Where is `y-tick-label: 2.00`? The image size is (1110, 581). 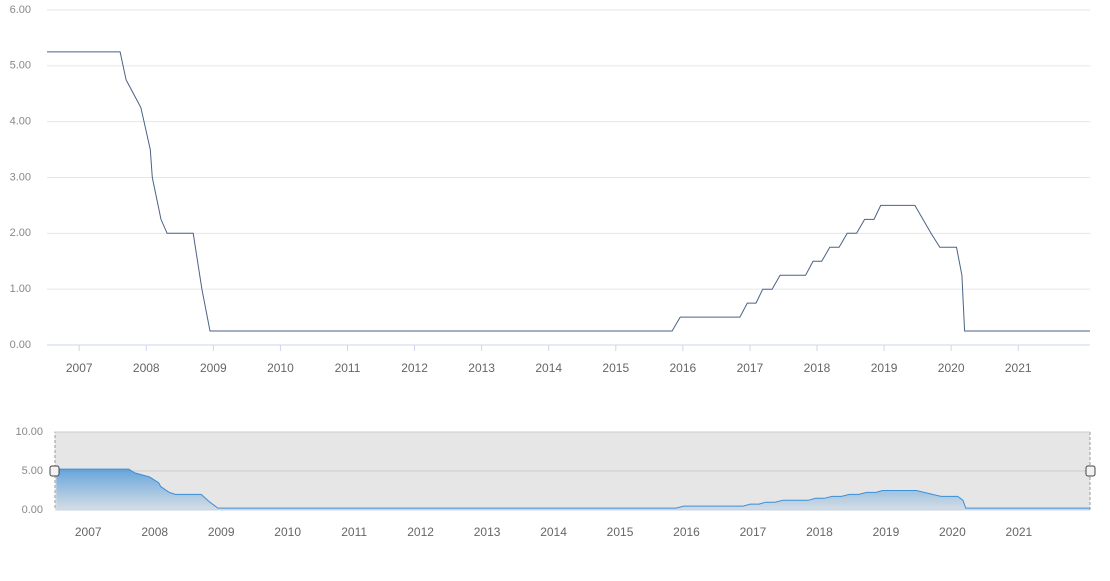
y-tick-label: 2.00 is located at coordinates (20, 233).